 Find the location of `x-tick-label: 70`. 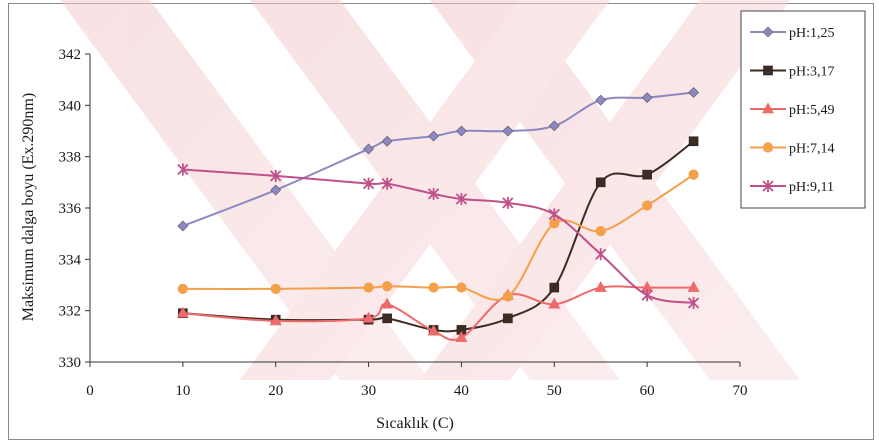

x-tick-label: 70 is located at coordinates (740, 391).